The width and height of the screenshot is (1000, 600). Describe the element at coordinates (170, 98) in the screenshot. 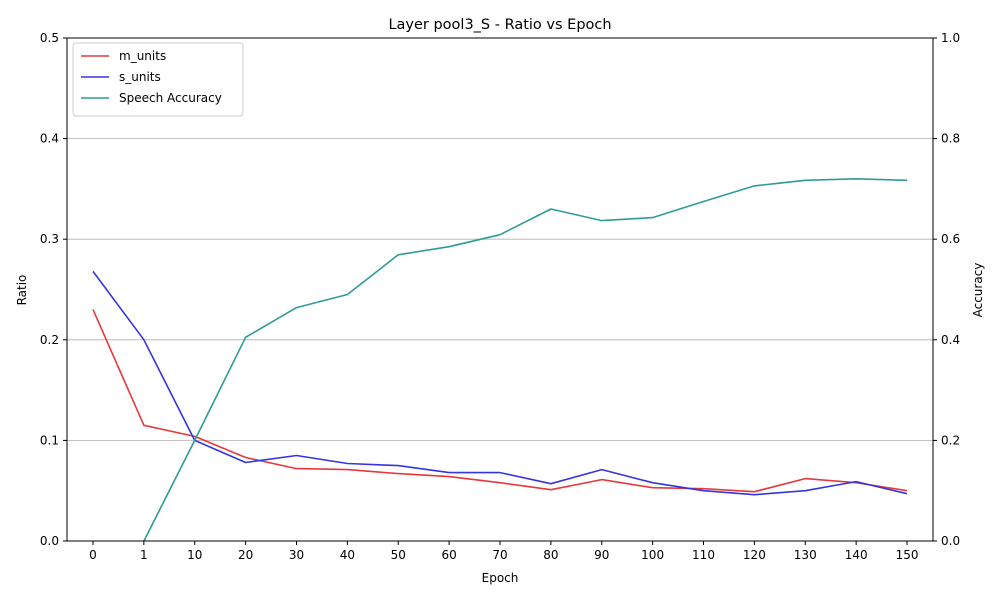

I see `legend-label-speech-accuracy: Speech Accuracy` at that location.